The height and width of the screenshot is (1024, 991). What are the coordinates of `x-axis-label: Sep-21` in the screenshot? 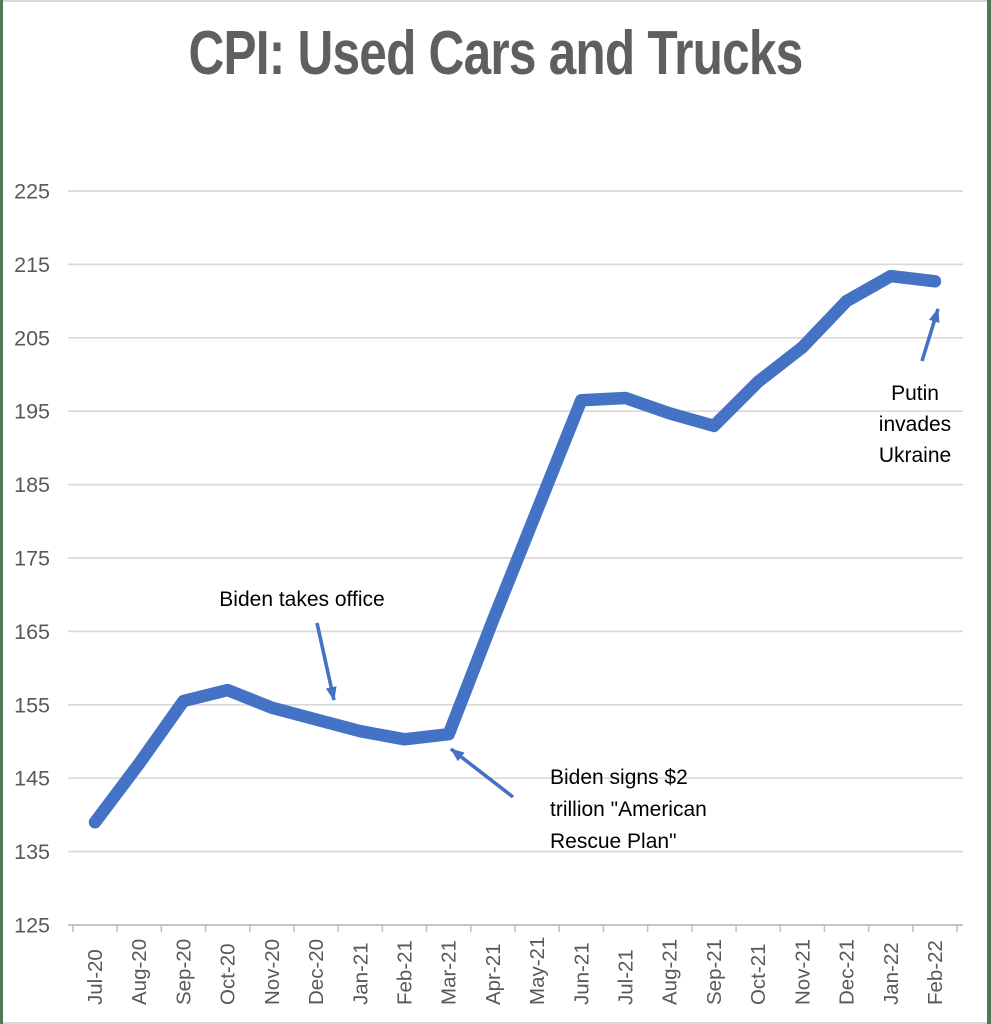 It's located at (714, 972).